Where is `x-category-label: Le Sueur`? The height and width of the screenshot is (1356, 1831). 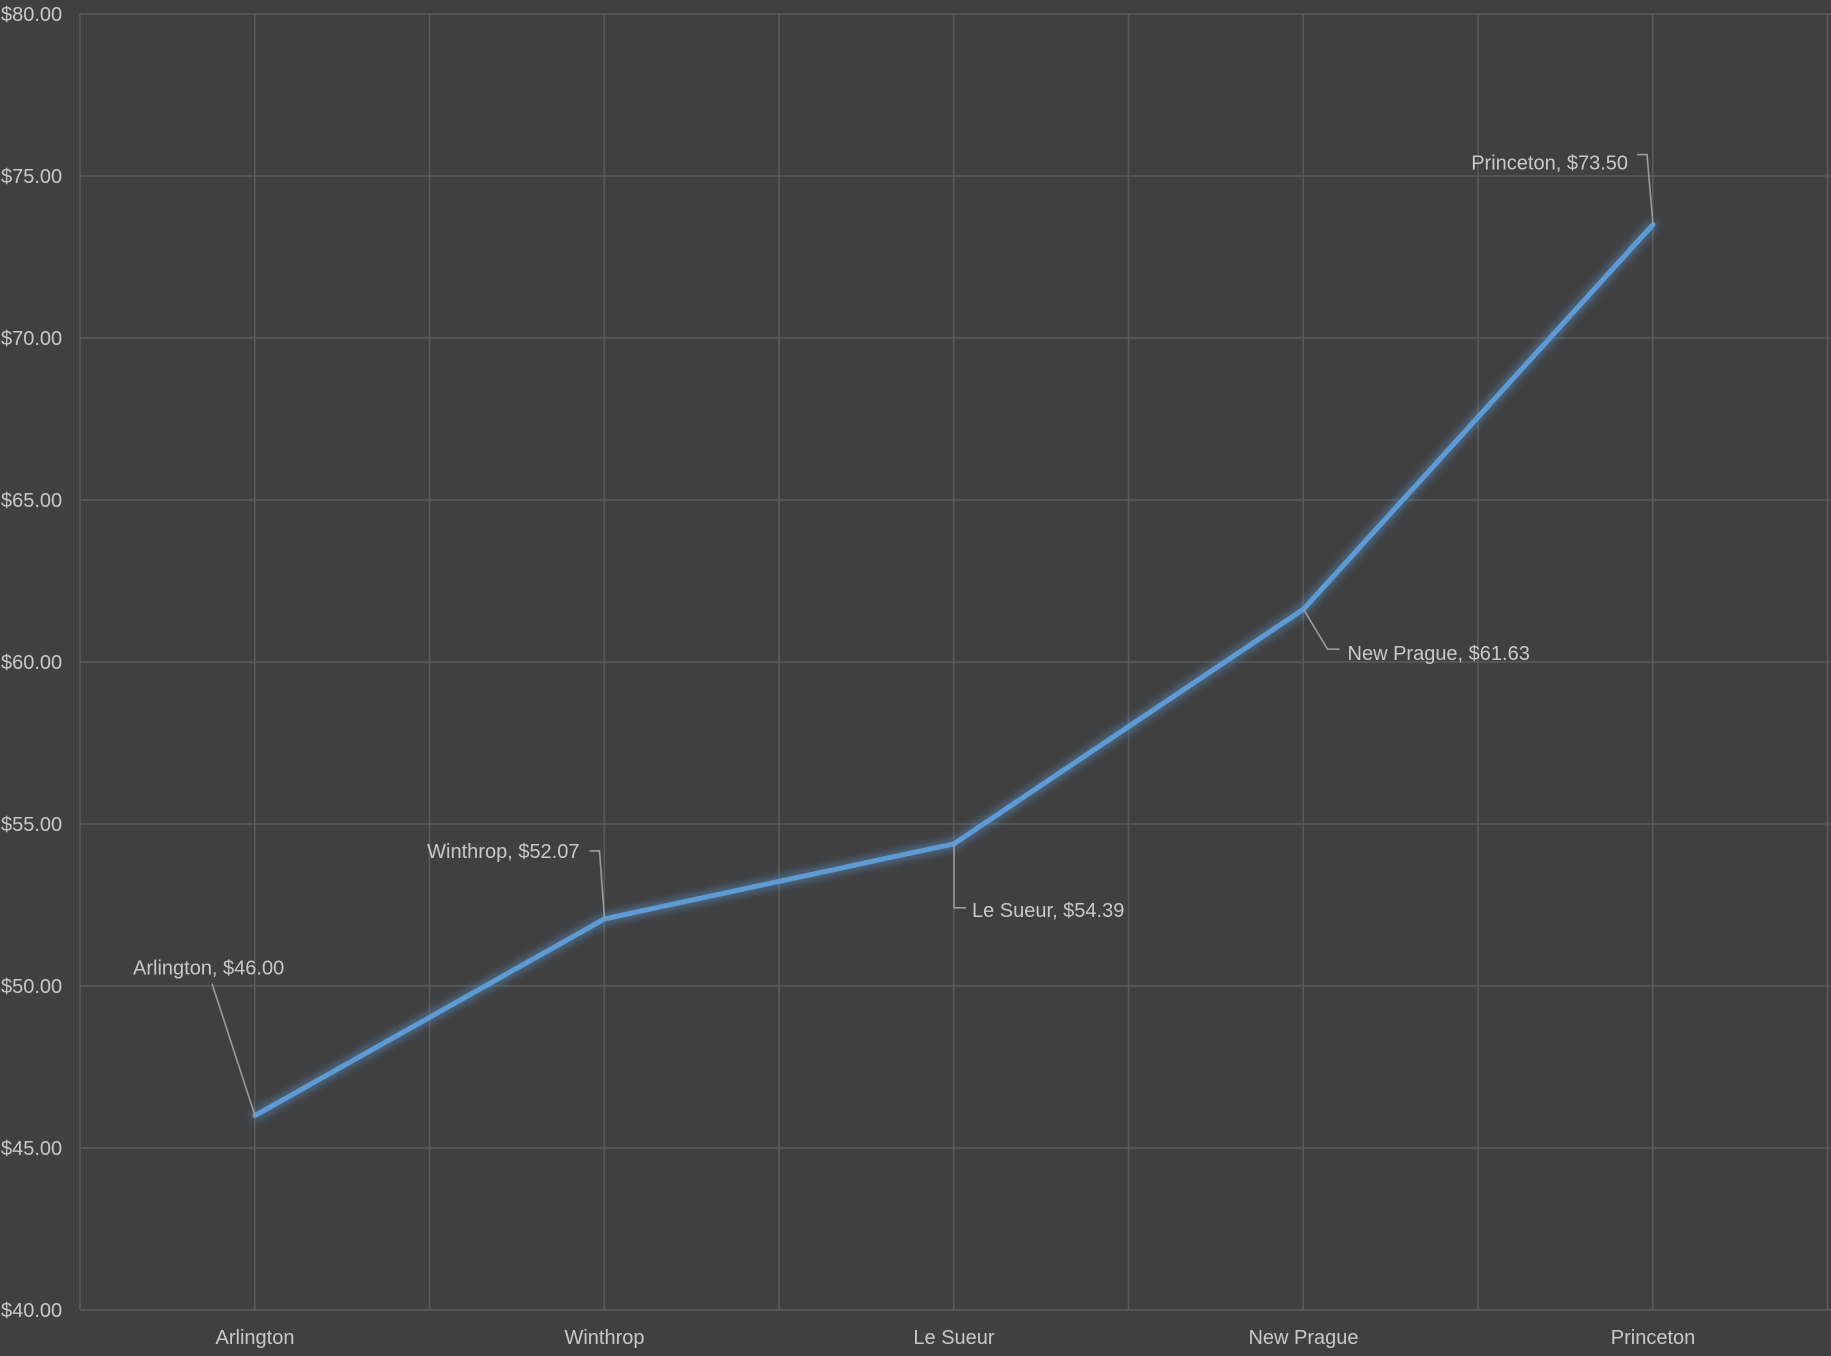 x-category-label: Le Sueur is located at coordinates (954, 1338).